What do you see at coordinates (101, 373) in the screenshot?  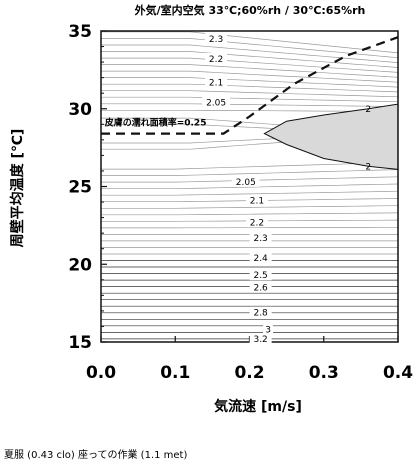 I see `x-tick-label: 0.0` at bounding box center [101, 373].